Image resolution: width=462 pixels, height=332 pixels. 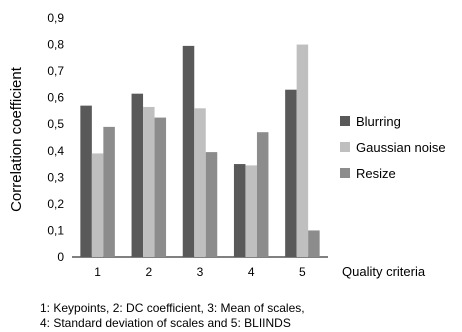 I want to click on y-tick-label: 0,4, so click(x=55, y=151).